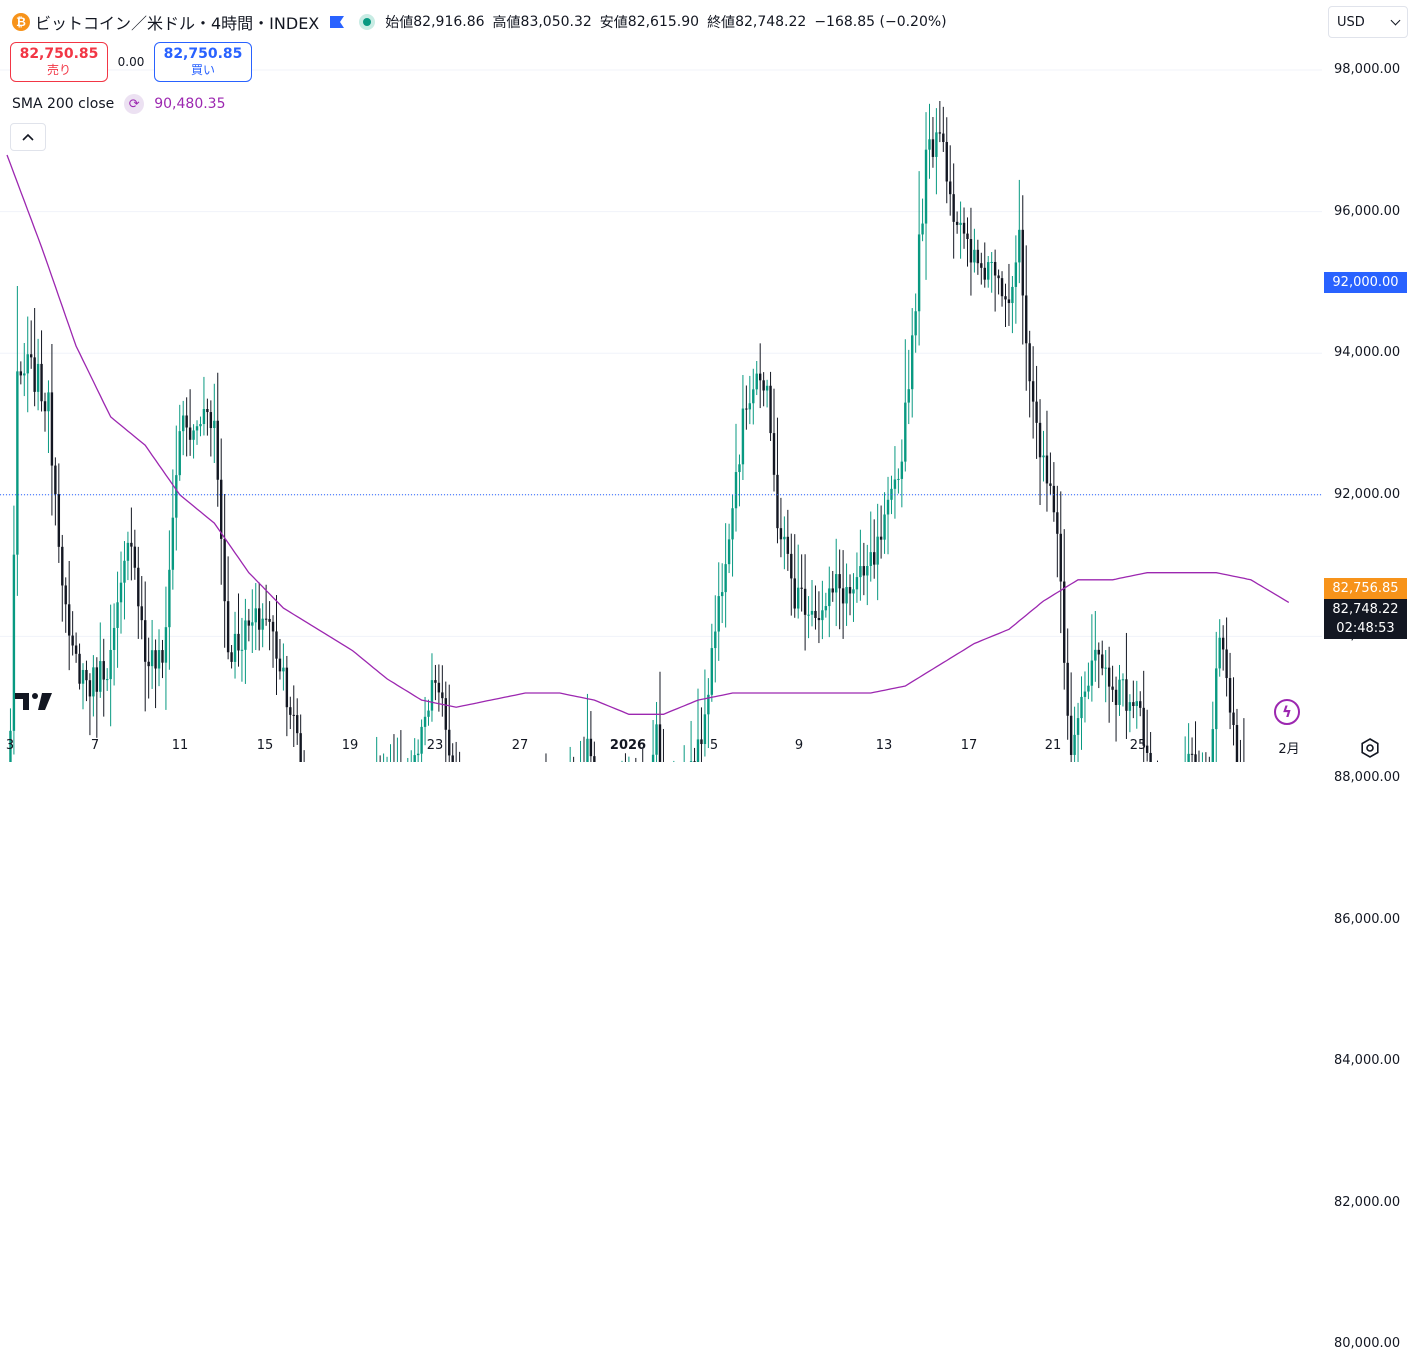  I want to click on currency-select: USD, so click(1368, 22).